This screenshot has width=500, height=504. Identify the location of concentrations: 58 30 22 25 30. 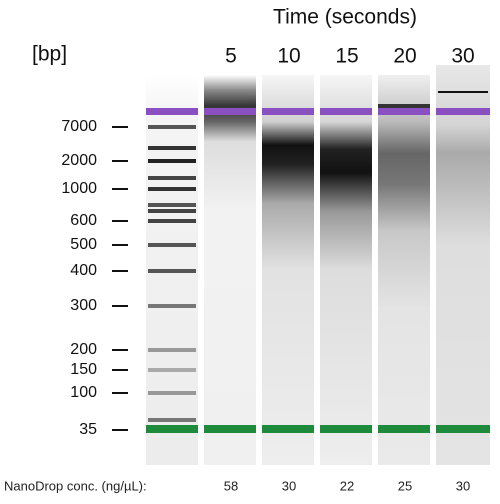
(347, 485).